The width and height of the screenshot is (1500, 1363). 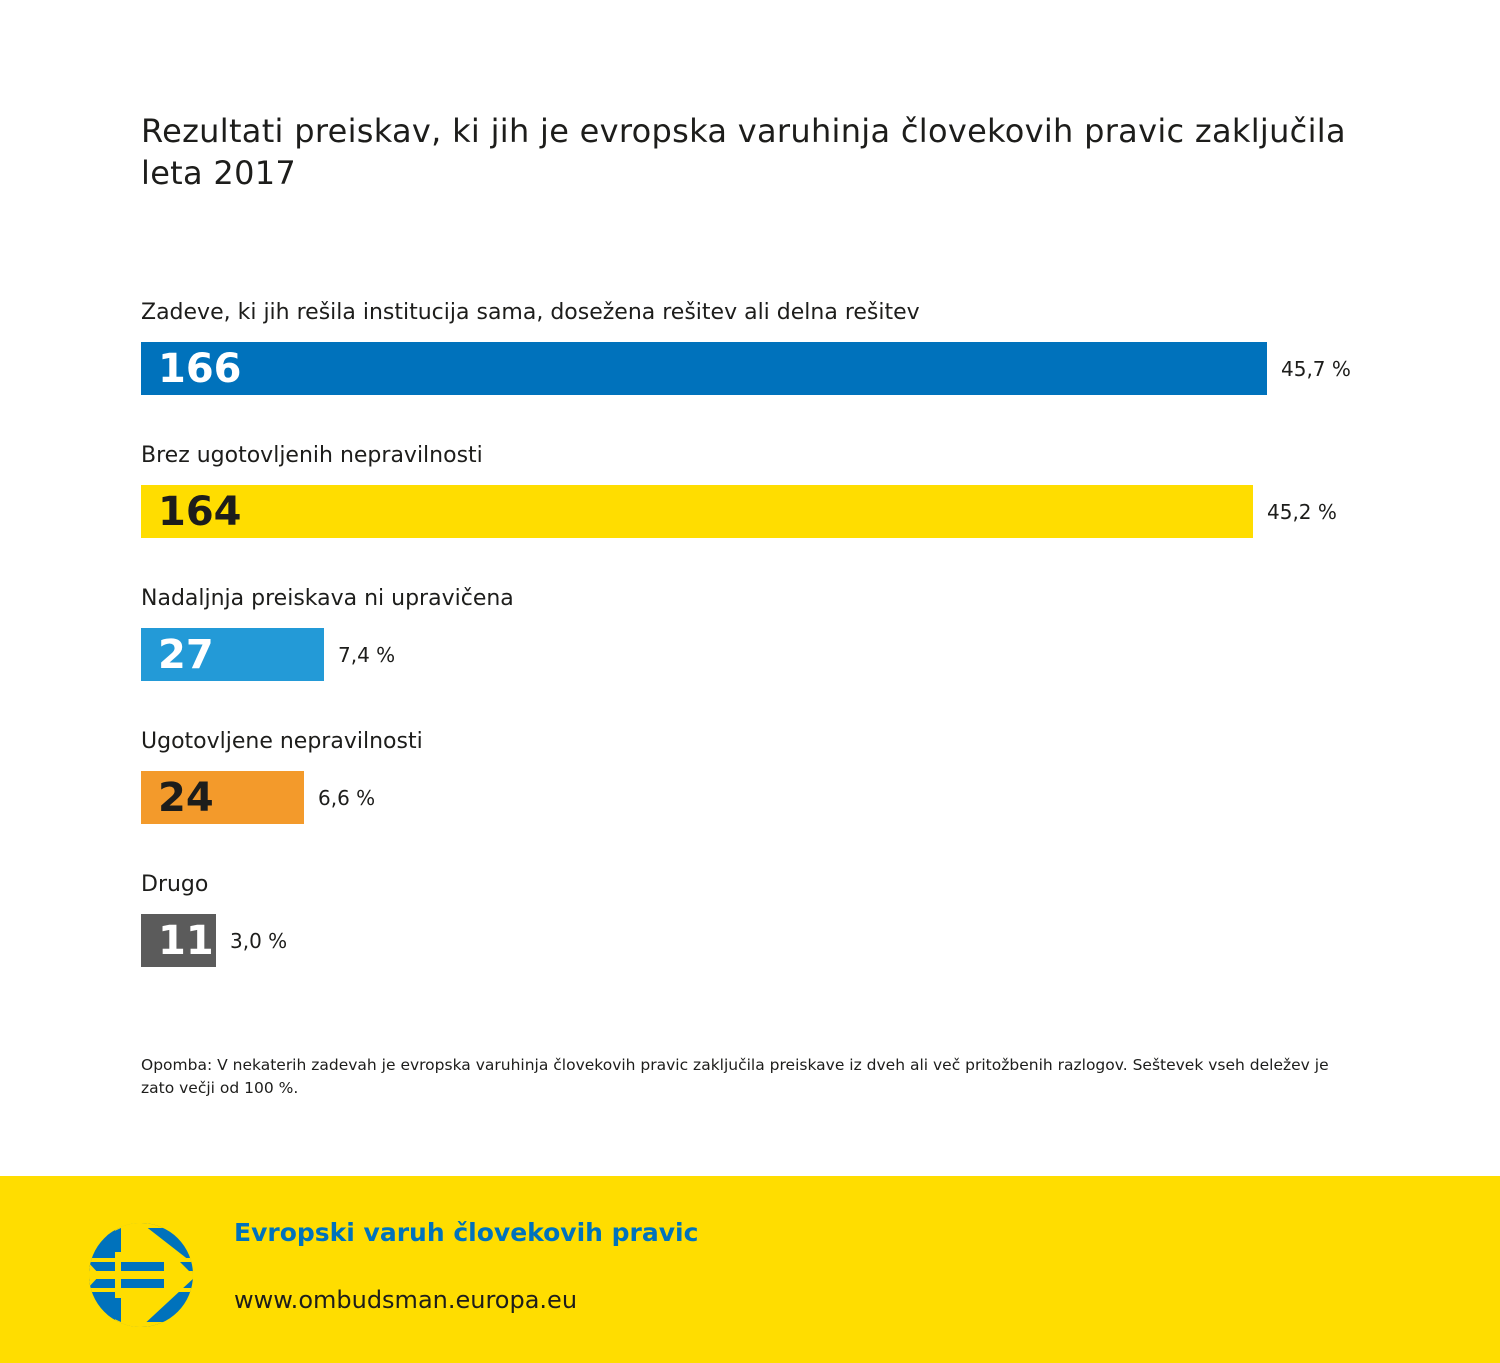 What do you see at coordinates (327, 598) in the screenshot?
I see `category-label: Nadaljnja preiskava ni upravičena` at bounding box center [327, 598].